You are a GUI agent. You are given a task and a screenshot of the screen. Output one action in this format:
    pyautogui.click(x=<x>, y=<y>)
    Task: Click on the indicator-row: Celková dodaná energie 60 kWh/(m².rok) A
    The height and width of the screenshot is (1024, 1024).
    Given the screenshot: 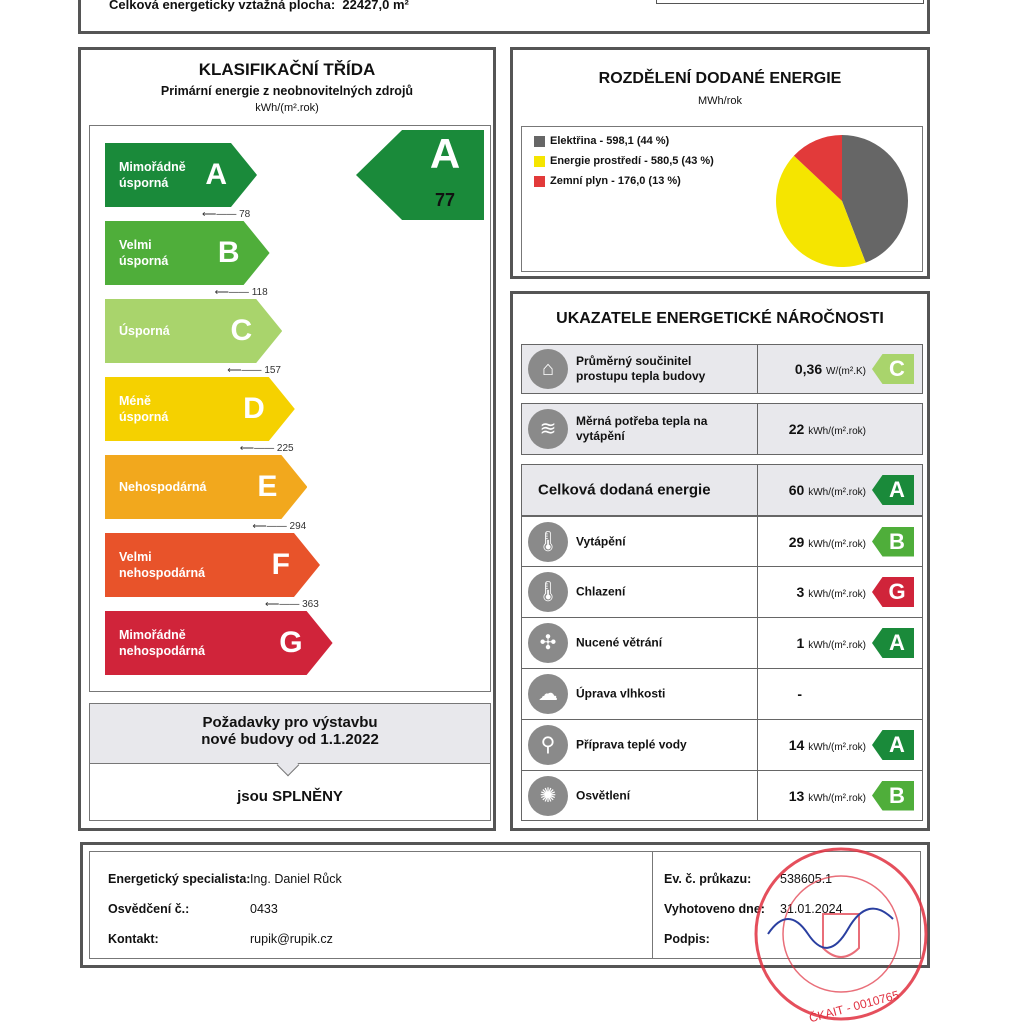 What is the action you would take?
    pyautogui.click(x=722, y=490)
    